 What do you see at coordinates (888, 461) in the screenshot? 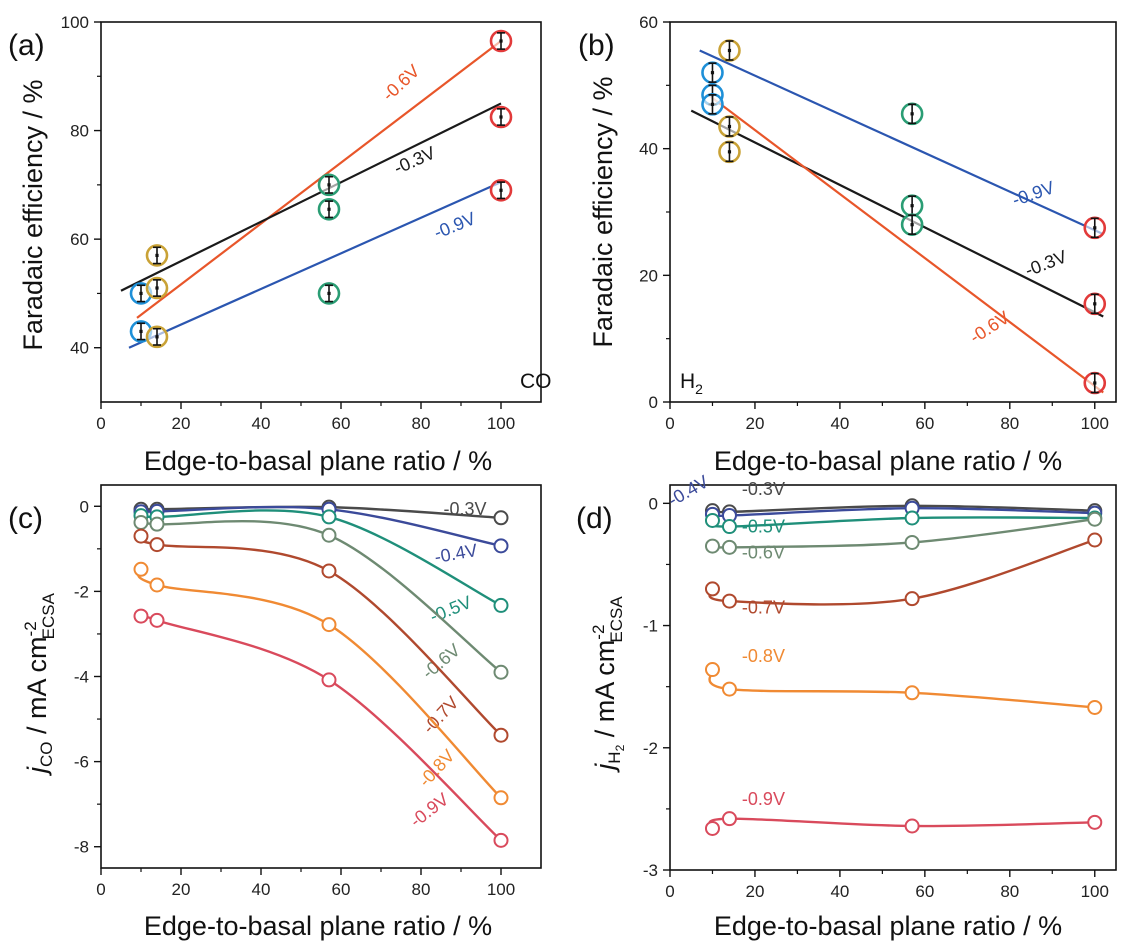
I see `panel-b-x-axis-title: Edge-to-basal plane ratio / %` at bounding box center [888, 461].